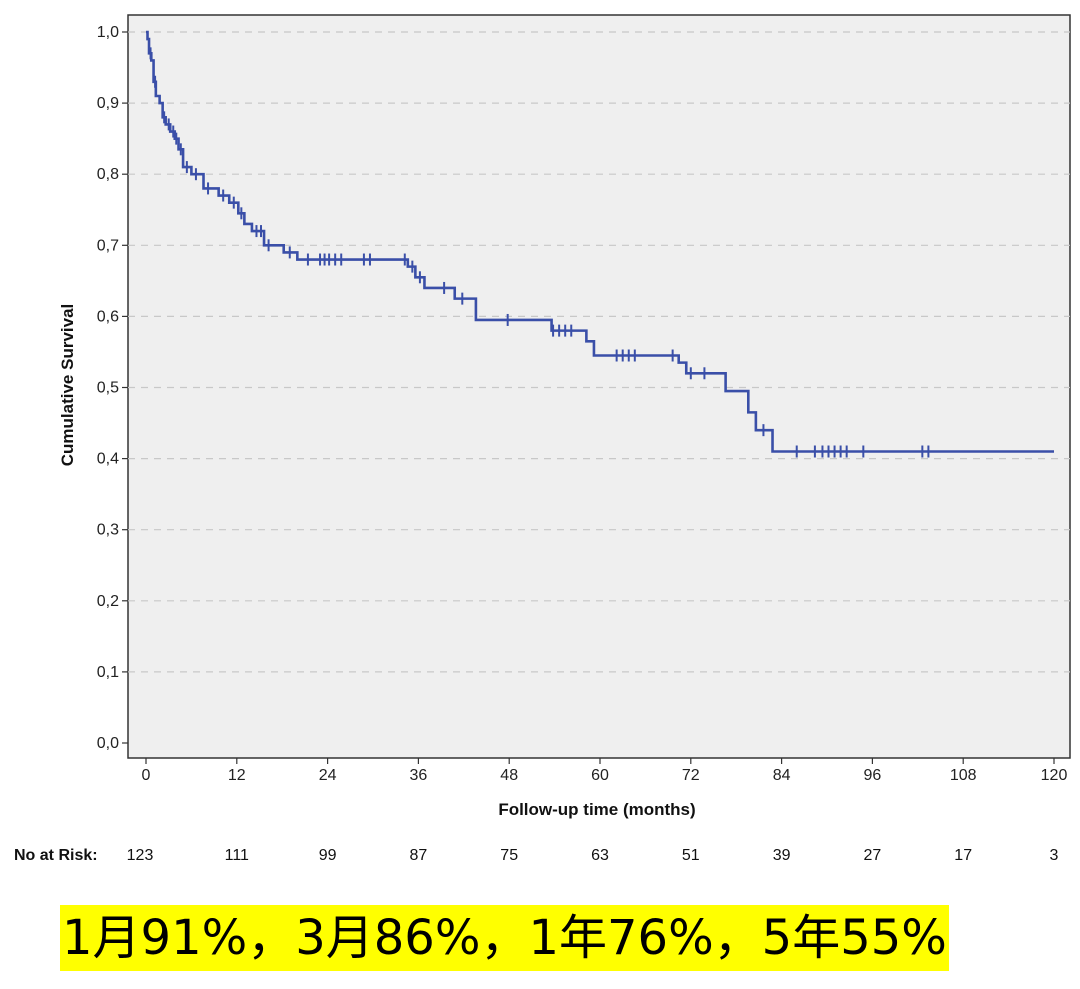  I want to click on y-tick-label: 0,6, so click(108, 316).